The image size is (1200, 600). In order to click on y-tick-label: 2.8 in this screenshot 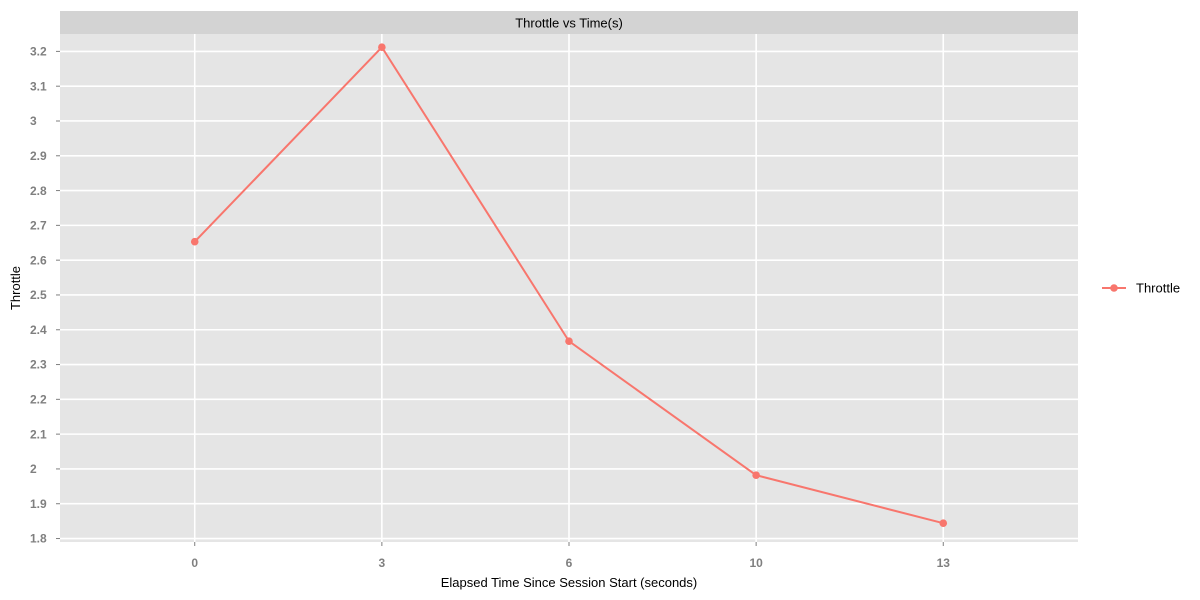, I will do `click(38, 191)`.